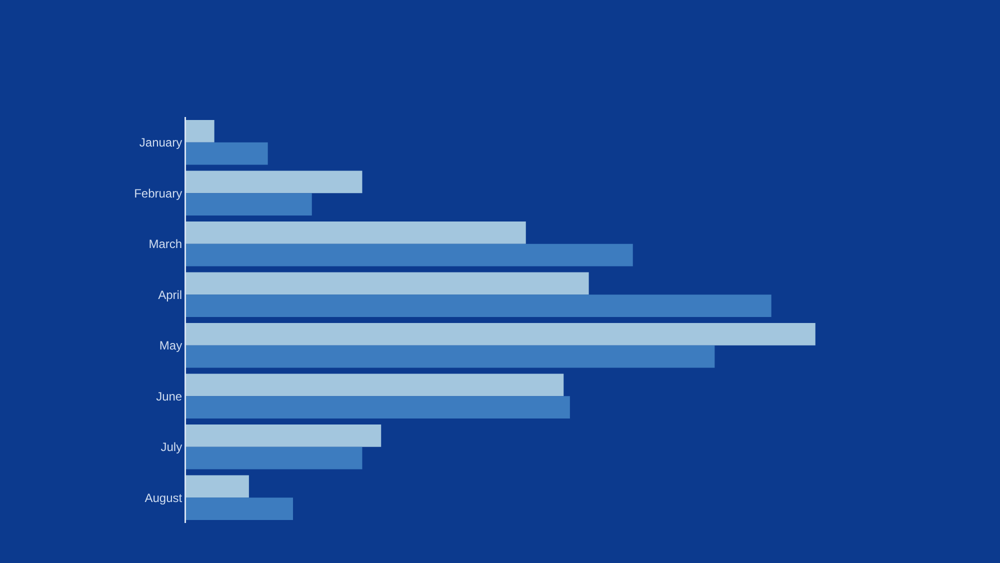  I want to click on y-tick-label: January, so click(160, 143).